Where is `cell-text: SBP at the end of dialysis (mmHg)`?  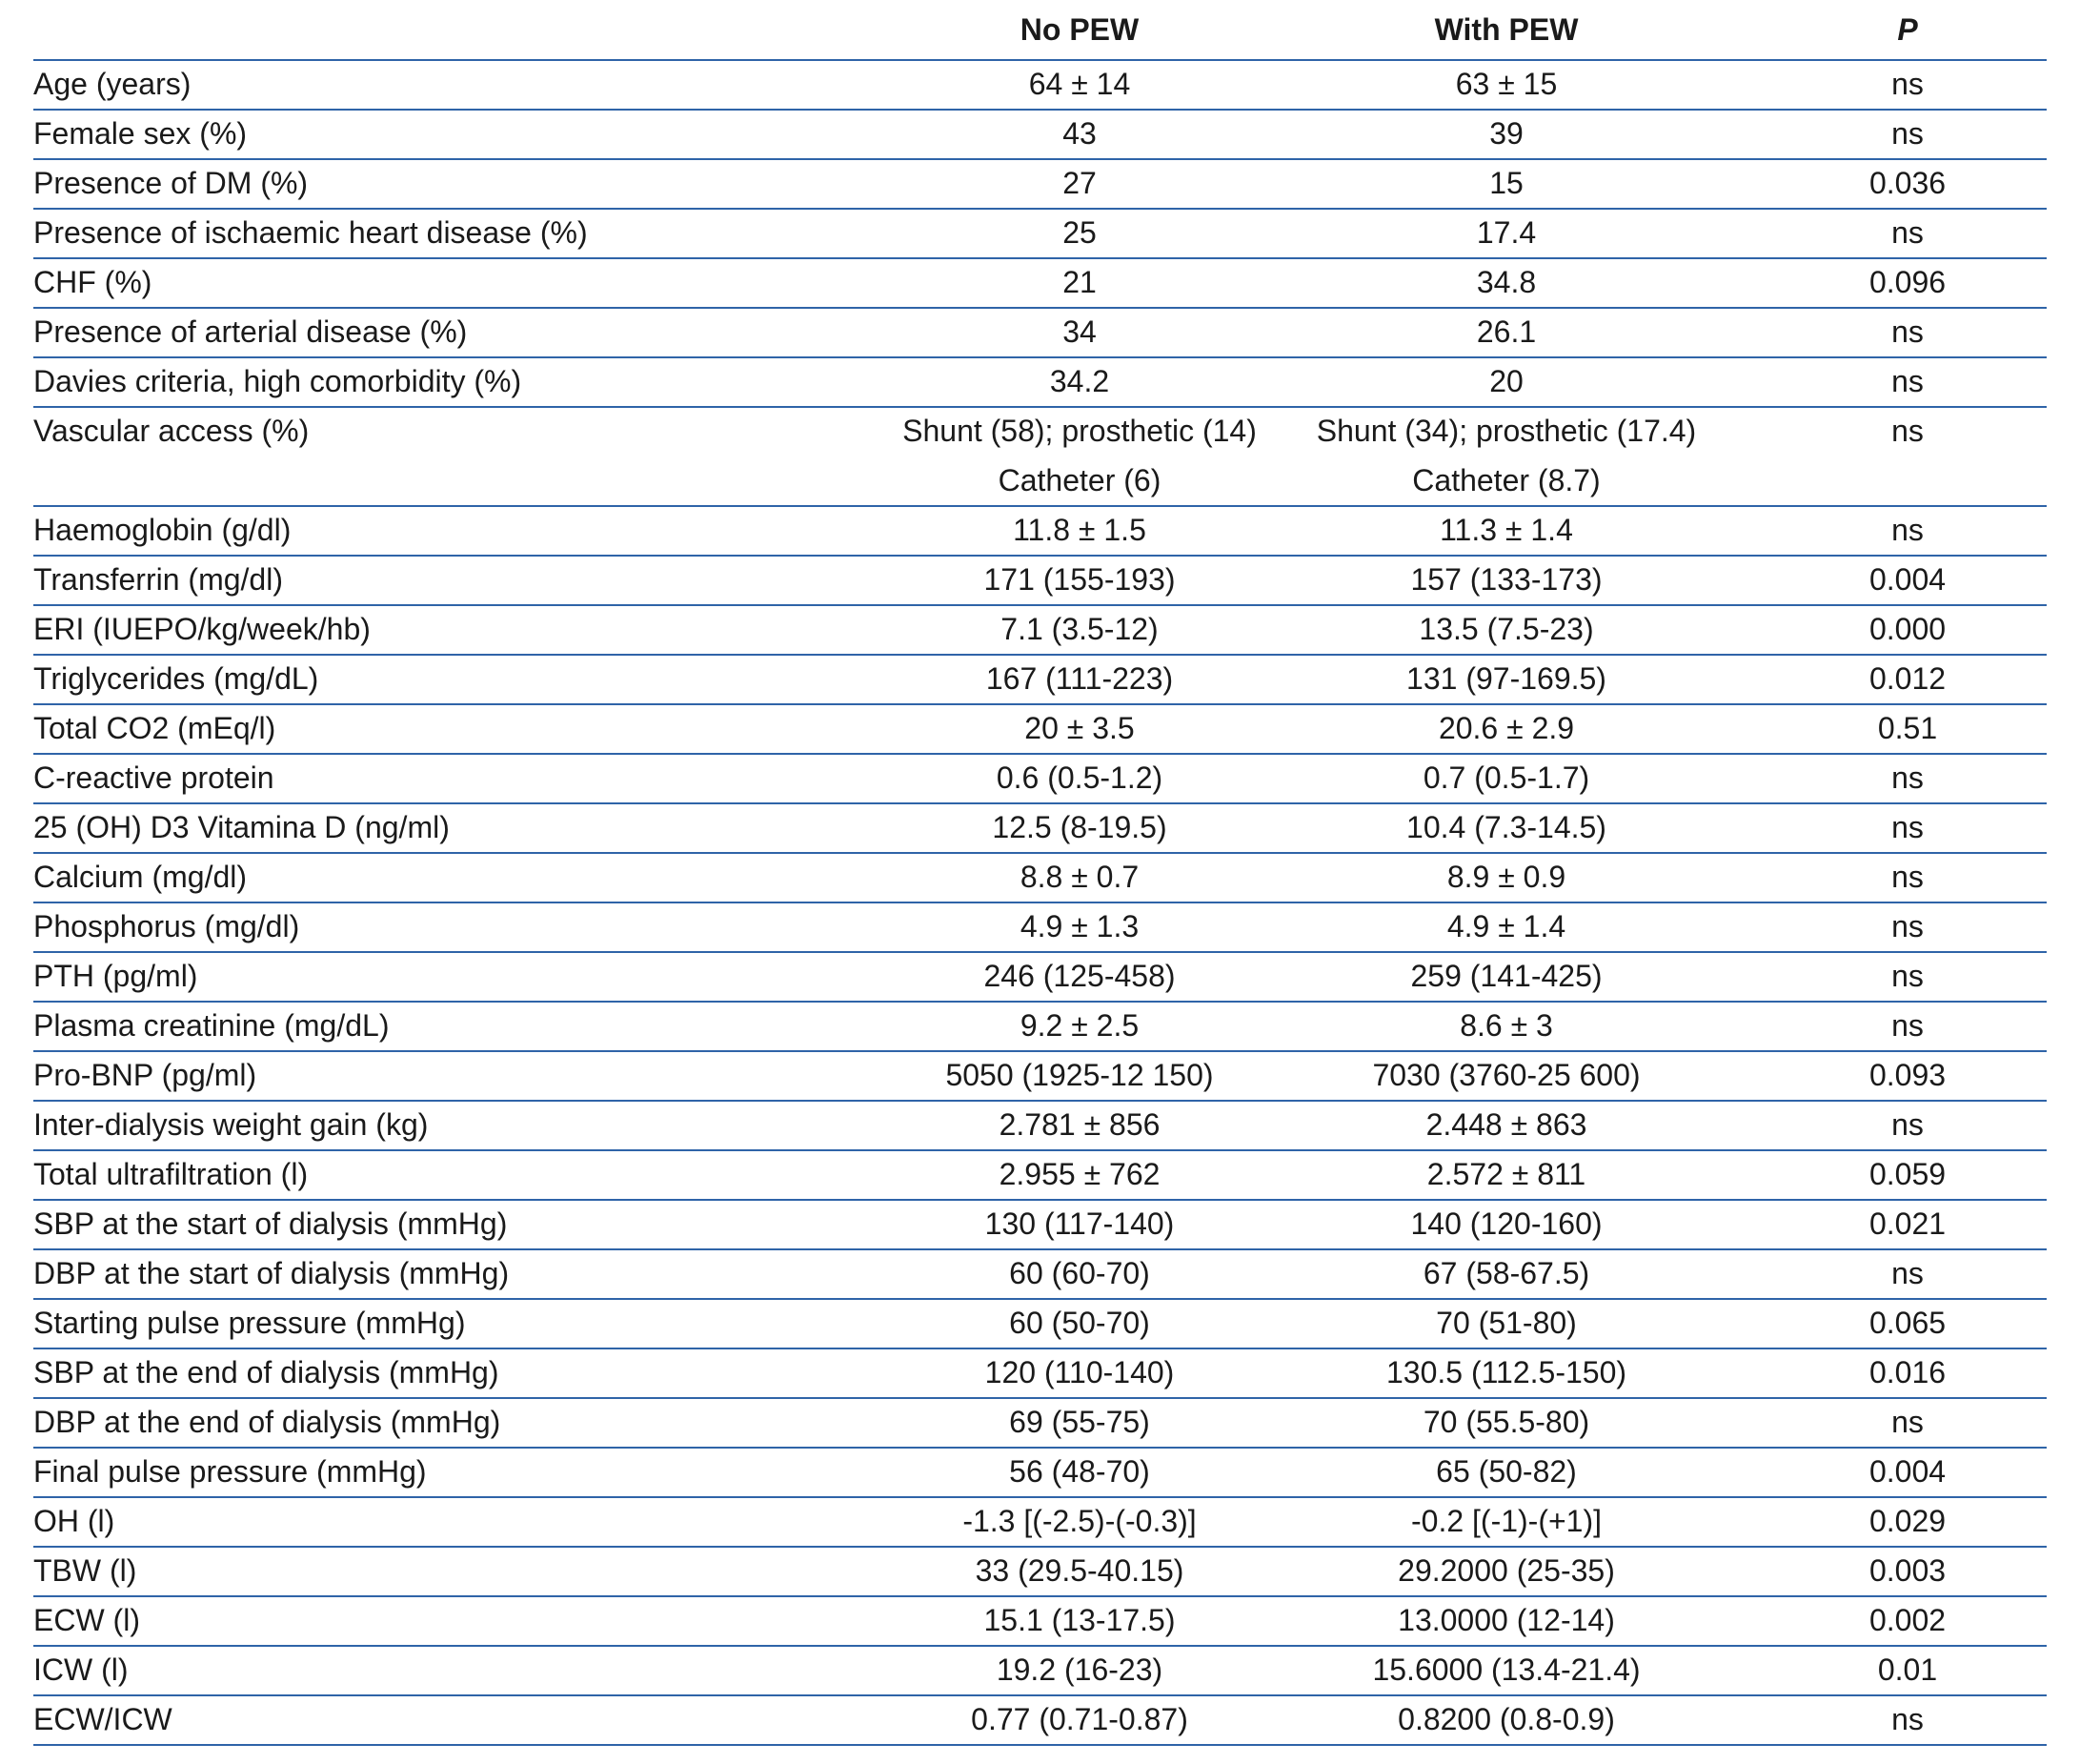 cell-text: SBP at the end of dialysis (mmHg) is located at coordinates (266, 1372).